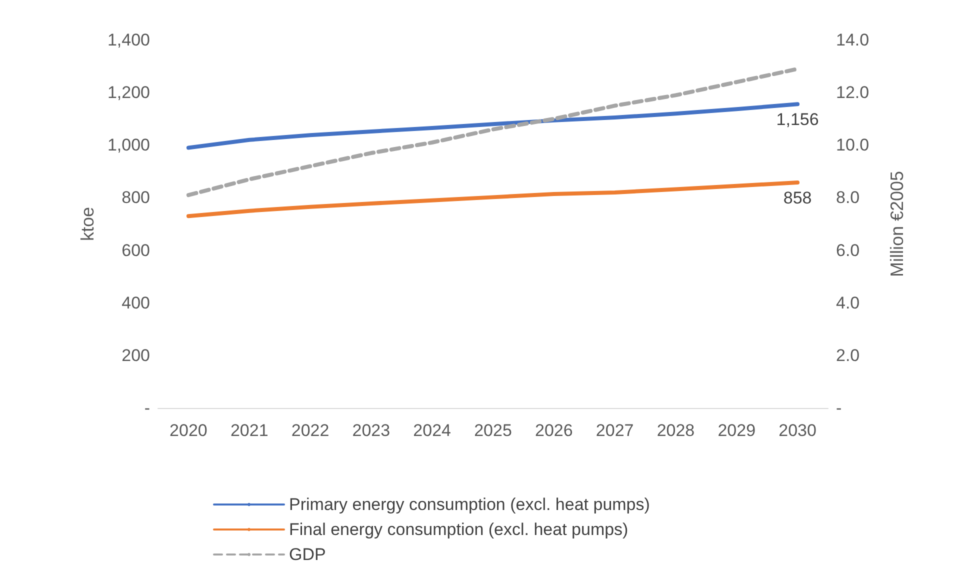 The height and width of the screenshot is (581, 956). I want to click on y-tick-label: 1,200, so click(128, 92).